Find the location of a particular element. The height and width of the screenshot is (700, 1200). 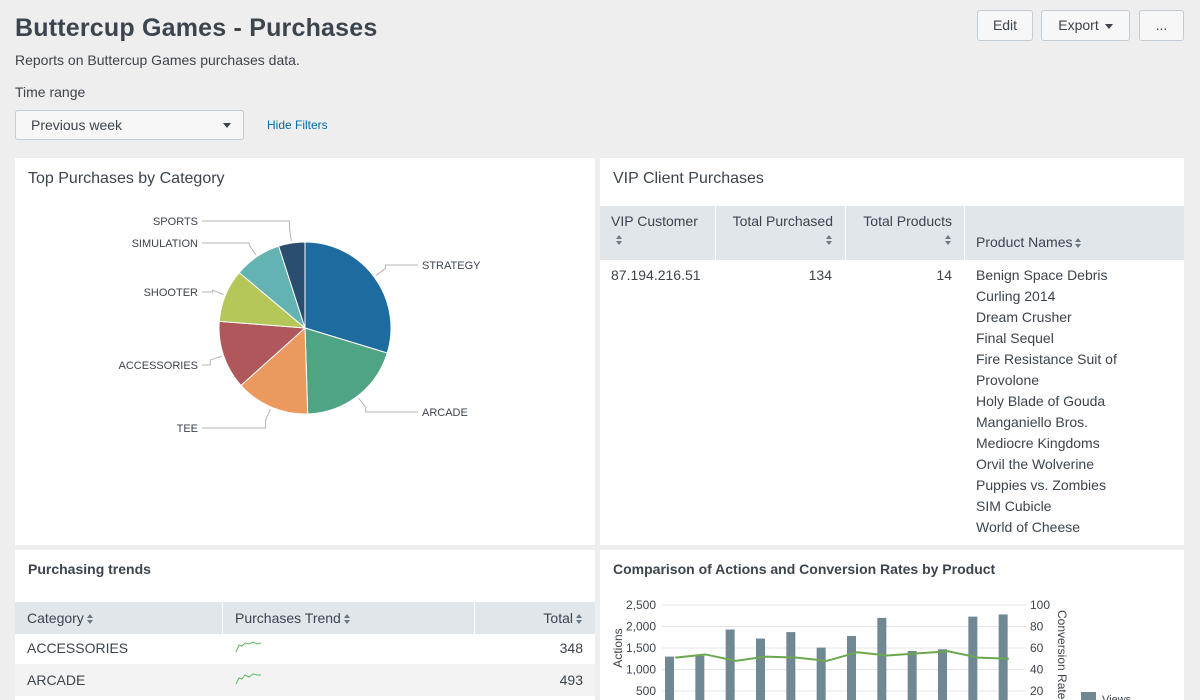

column-header-total-products: Total Products is located at coordinates (905, 233).